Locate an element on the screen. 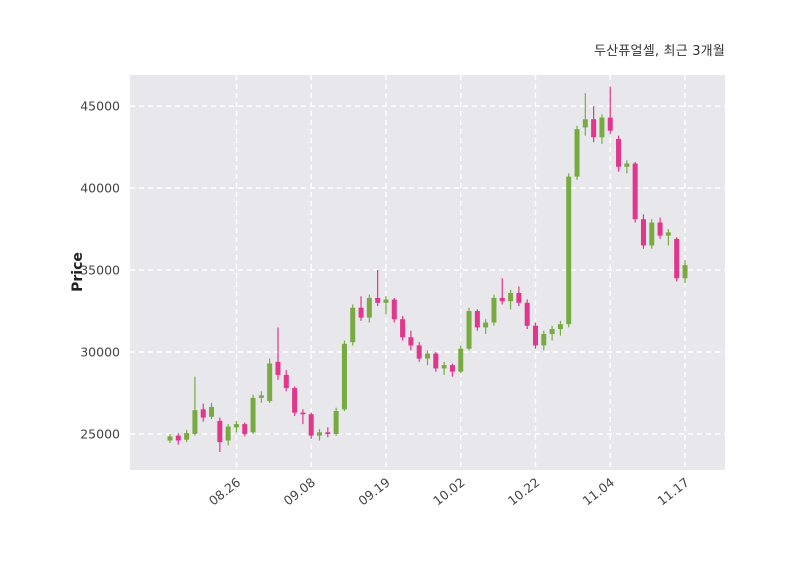 This screenshot has width=800, height=579. x-tick-label: 11.17 is located at coordinates (672, 492).